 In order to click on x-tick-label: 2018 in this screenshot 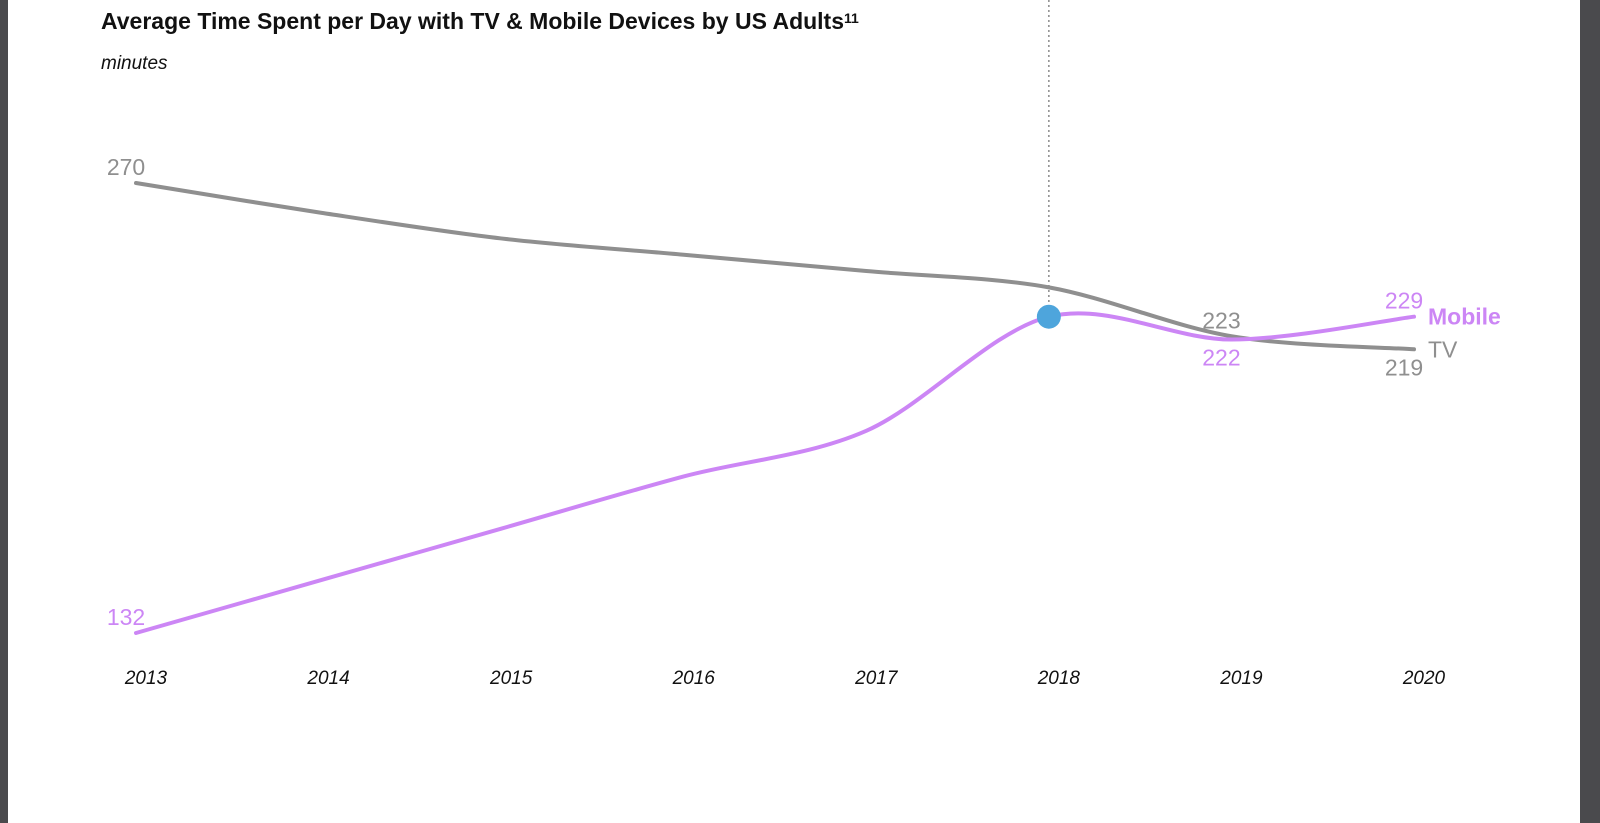, I will do `click(1059, 678)`.